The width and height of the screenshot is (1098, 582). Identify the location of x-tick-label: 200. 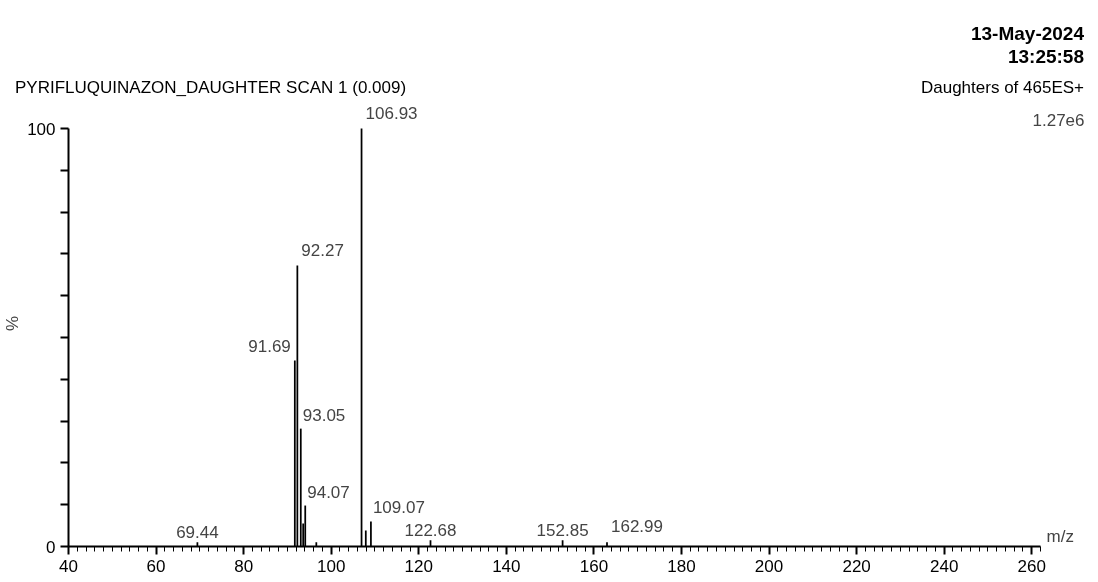
(769, 566).